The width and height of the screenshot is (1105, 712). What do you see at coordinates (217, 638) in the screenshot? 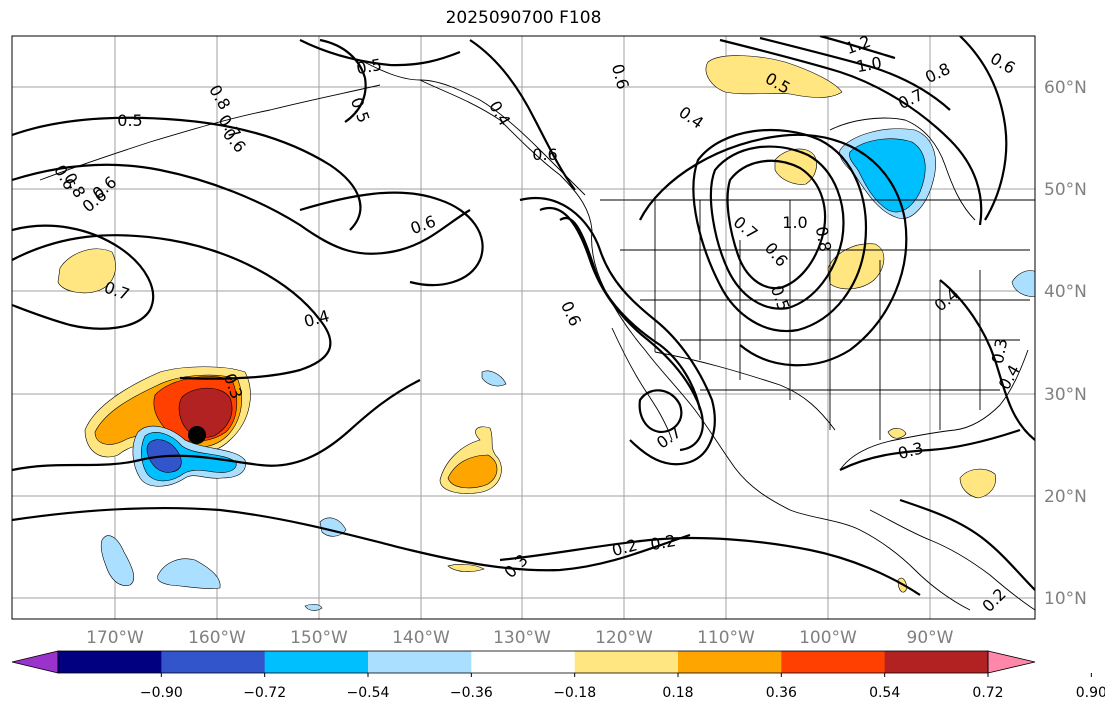
I see `lon-tick-label: 160°W` at bounding box center [217, 638].